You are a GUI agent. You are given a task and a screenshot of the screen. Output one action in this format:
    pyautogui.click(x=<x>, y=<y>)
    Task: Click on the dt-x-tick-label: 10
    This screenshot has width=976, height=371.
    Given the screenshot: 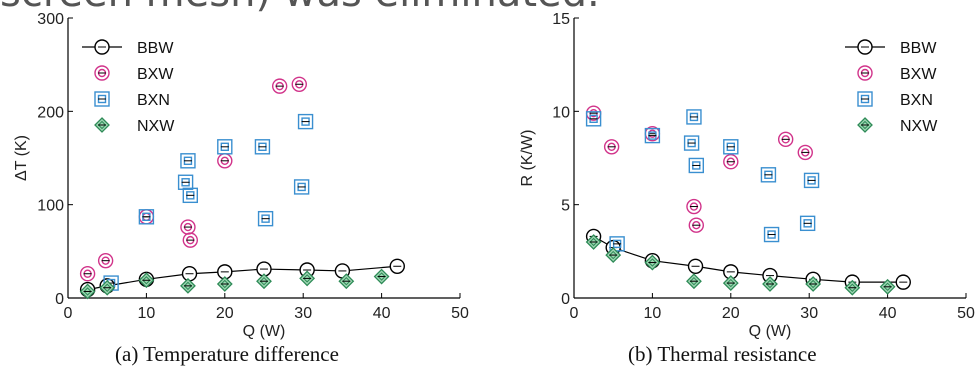 What is the action you would take?
    pyautogui.click(x=147, y=313)
    